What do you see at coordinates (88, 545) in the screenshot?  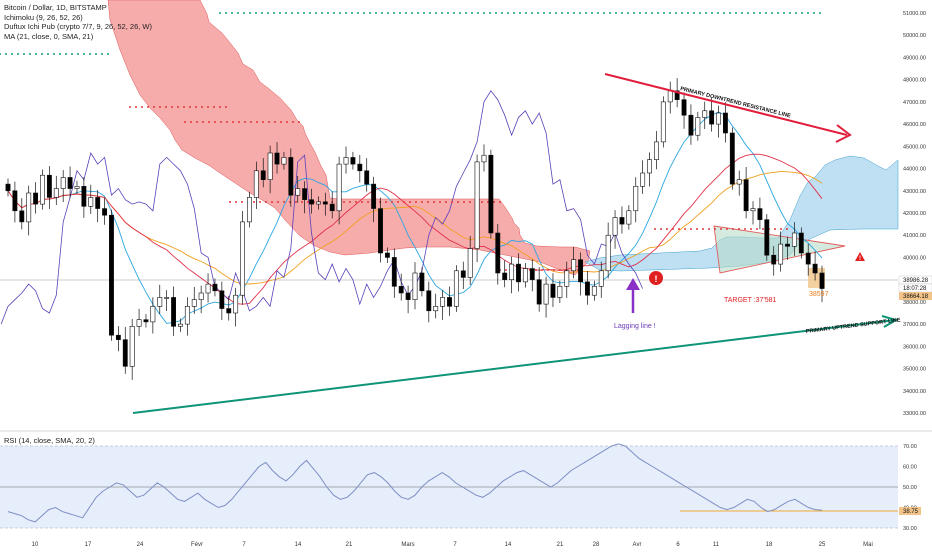 I see `x-tick-label: 17` at bounding box center [88, 545].